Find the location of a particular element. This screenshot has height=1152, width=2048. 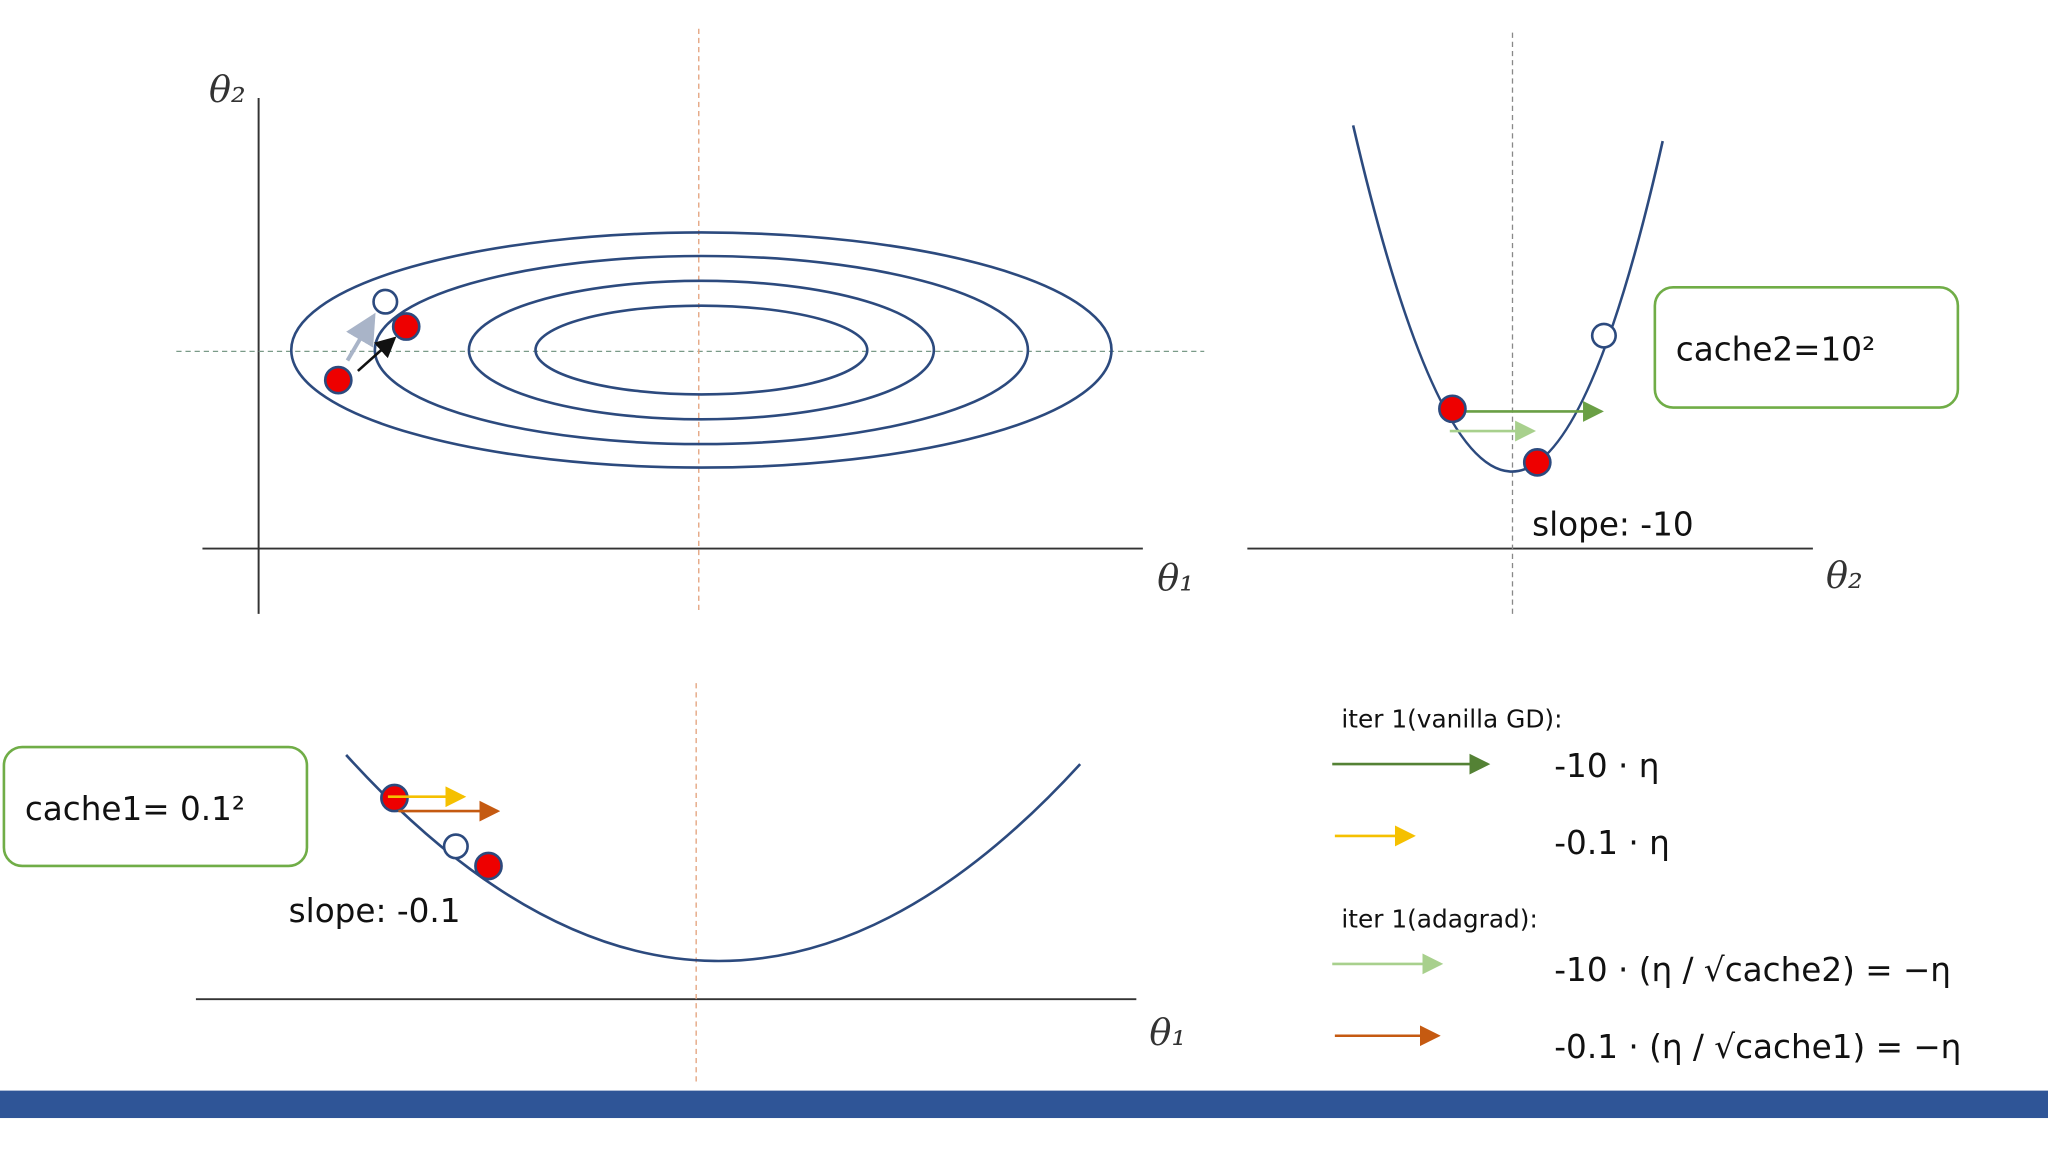

legend-title: iter 1(adagrad): is located at coordinates (1439, 918).